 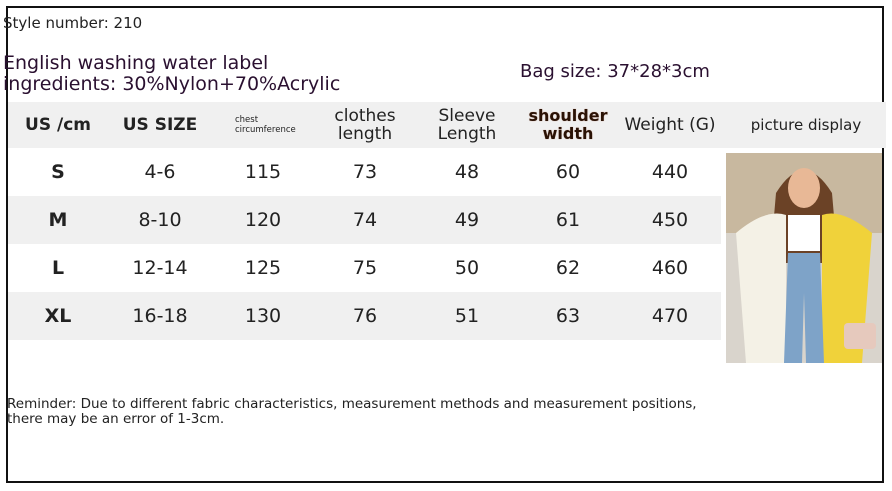 What do you see at coordinates (670, 220) in the screenshot?
I see `table-cell: 450` at bounding box center [670, 220].